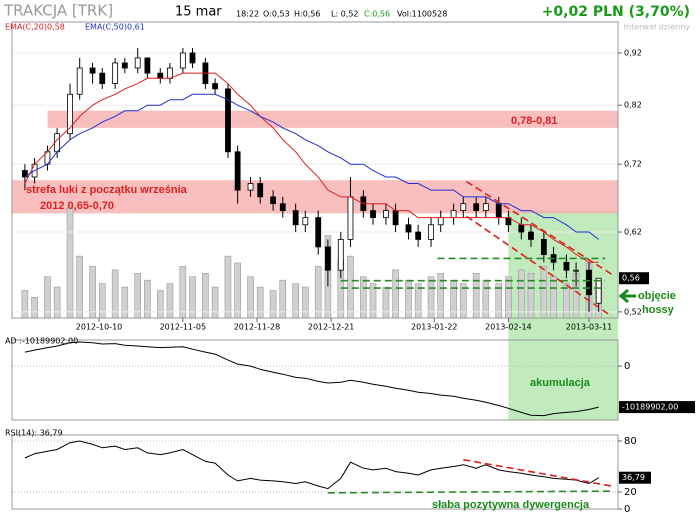 The image size is (700, 522). What do you see at coordinates (276, 14) in the screenshot?
I see `ohlc-open: O:0,53` at bounding box center [276, 14].